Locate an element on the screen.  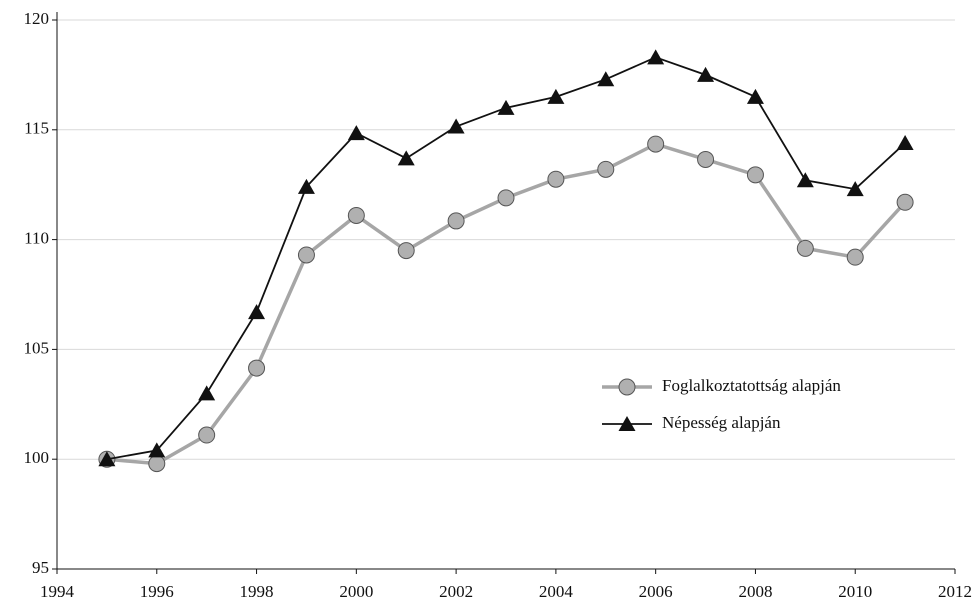
x-tick-label: 2012 is located at coordinates (955, 591).